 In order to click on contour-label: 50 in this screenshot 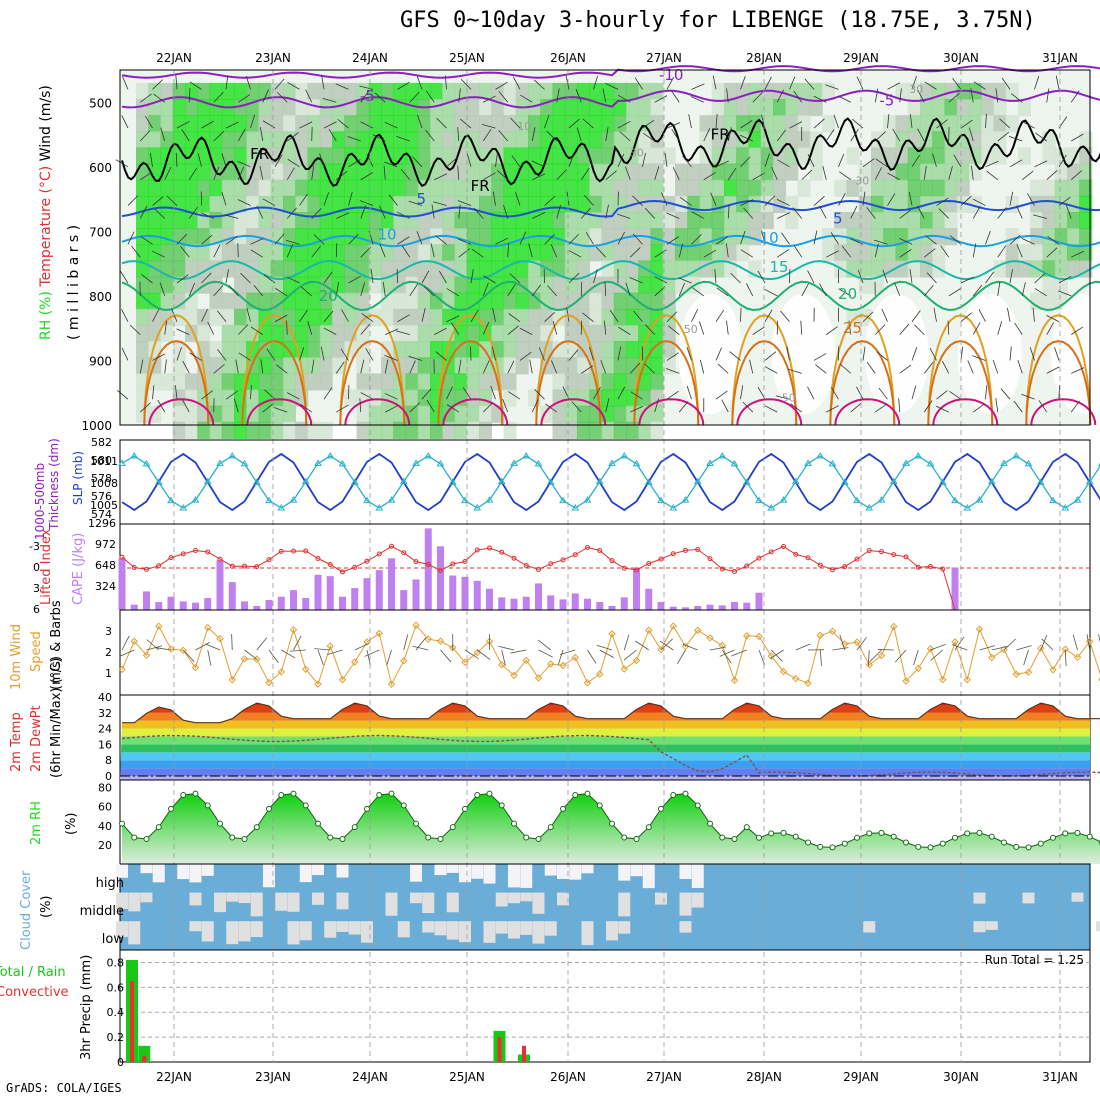, I will do `click(789, 398)`.